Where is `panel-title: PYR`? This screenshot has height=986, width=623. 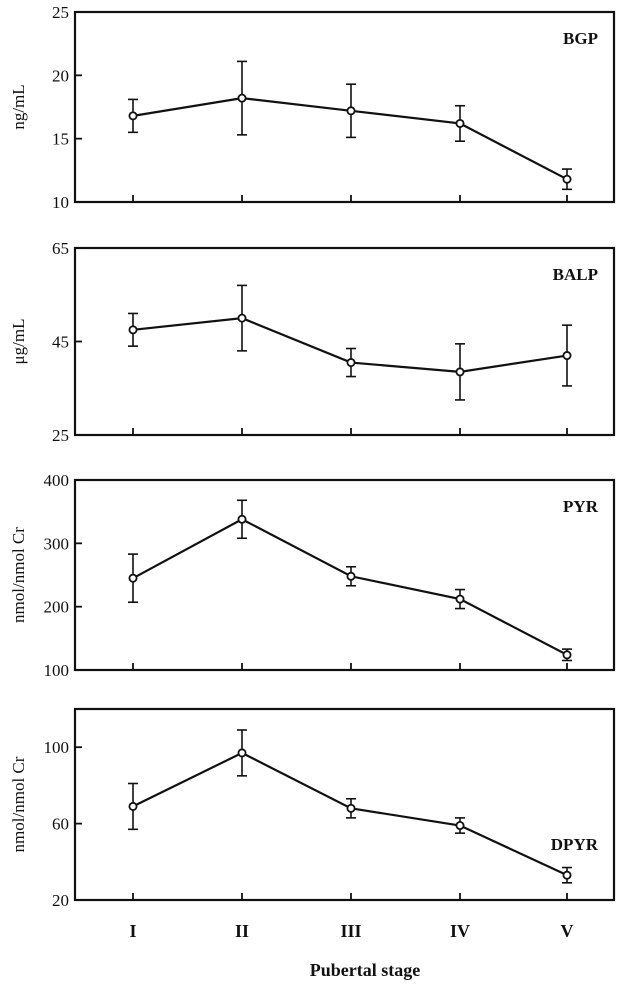 panel-title: PYR is located at coordinates (581, 506).